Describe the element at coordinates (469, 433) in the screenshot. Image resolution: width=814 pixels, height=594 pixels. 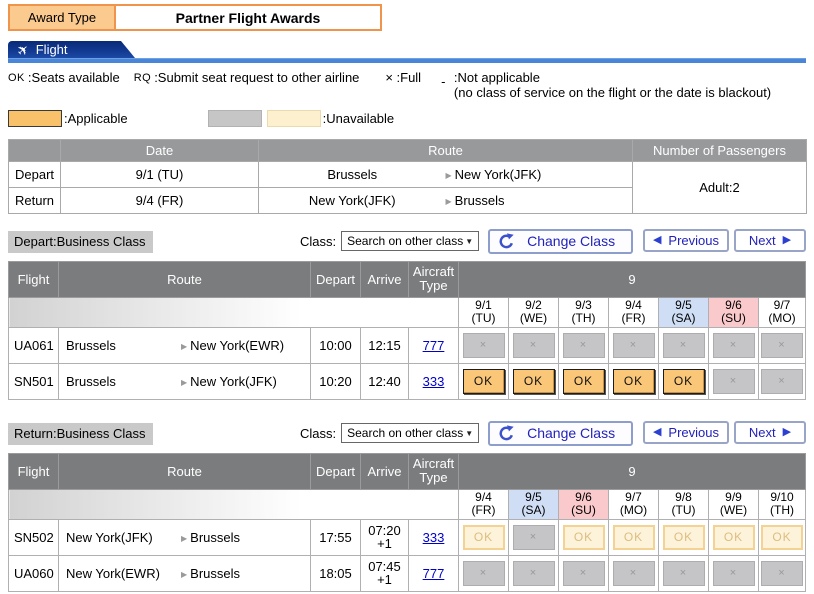
I see `chevron-down-icon: ▼` at that location.